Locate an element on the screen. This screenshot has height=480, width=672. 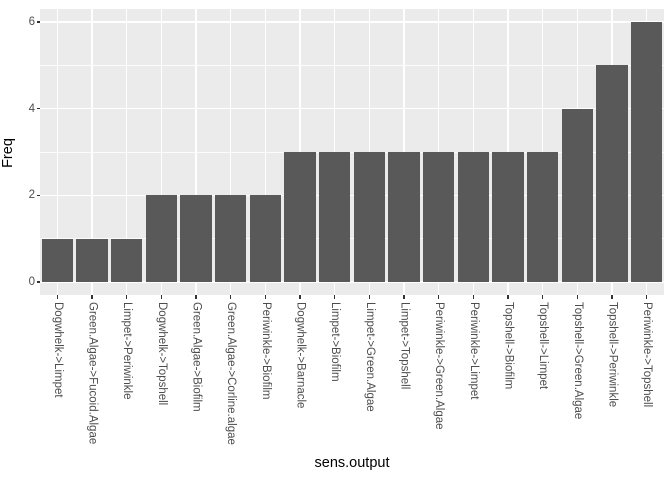
x-tick-label: Limpet->Green.Algae is located at coordinates (369, 357).